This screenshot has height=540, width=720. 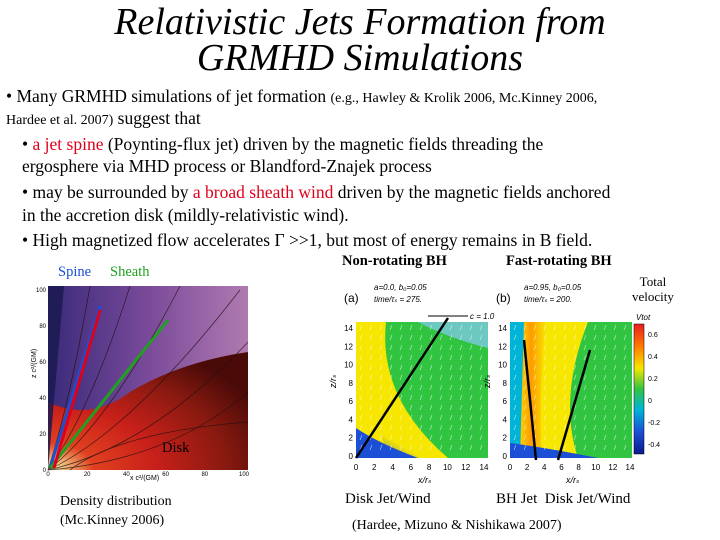 I want to click on panel-b-y-axis-label: z/rₛ, so click(x=487, y=382).